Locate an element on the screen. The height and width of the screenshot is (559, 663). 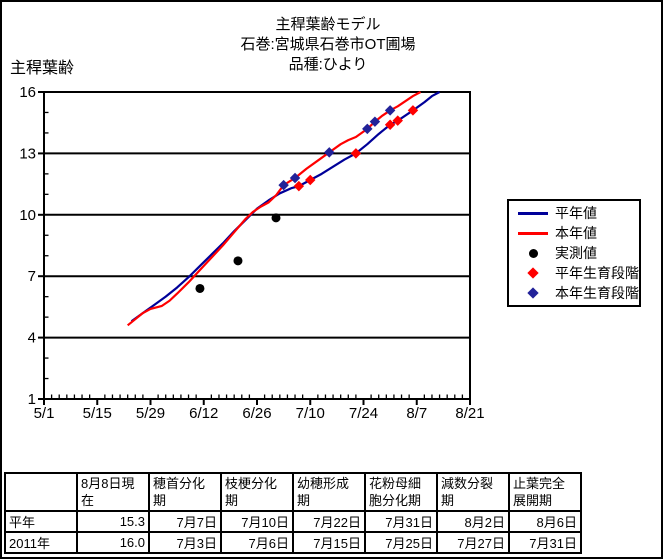
table-cell: 7月3日 is located at coordinates (185, 542).